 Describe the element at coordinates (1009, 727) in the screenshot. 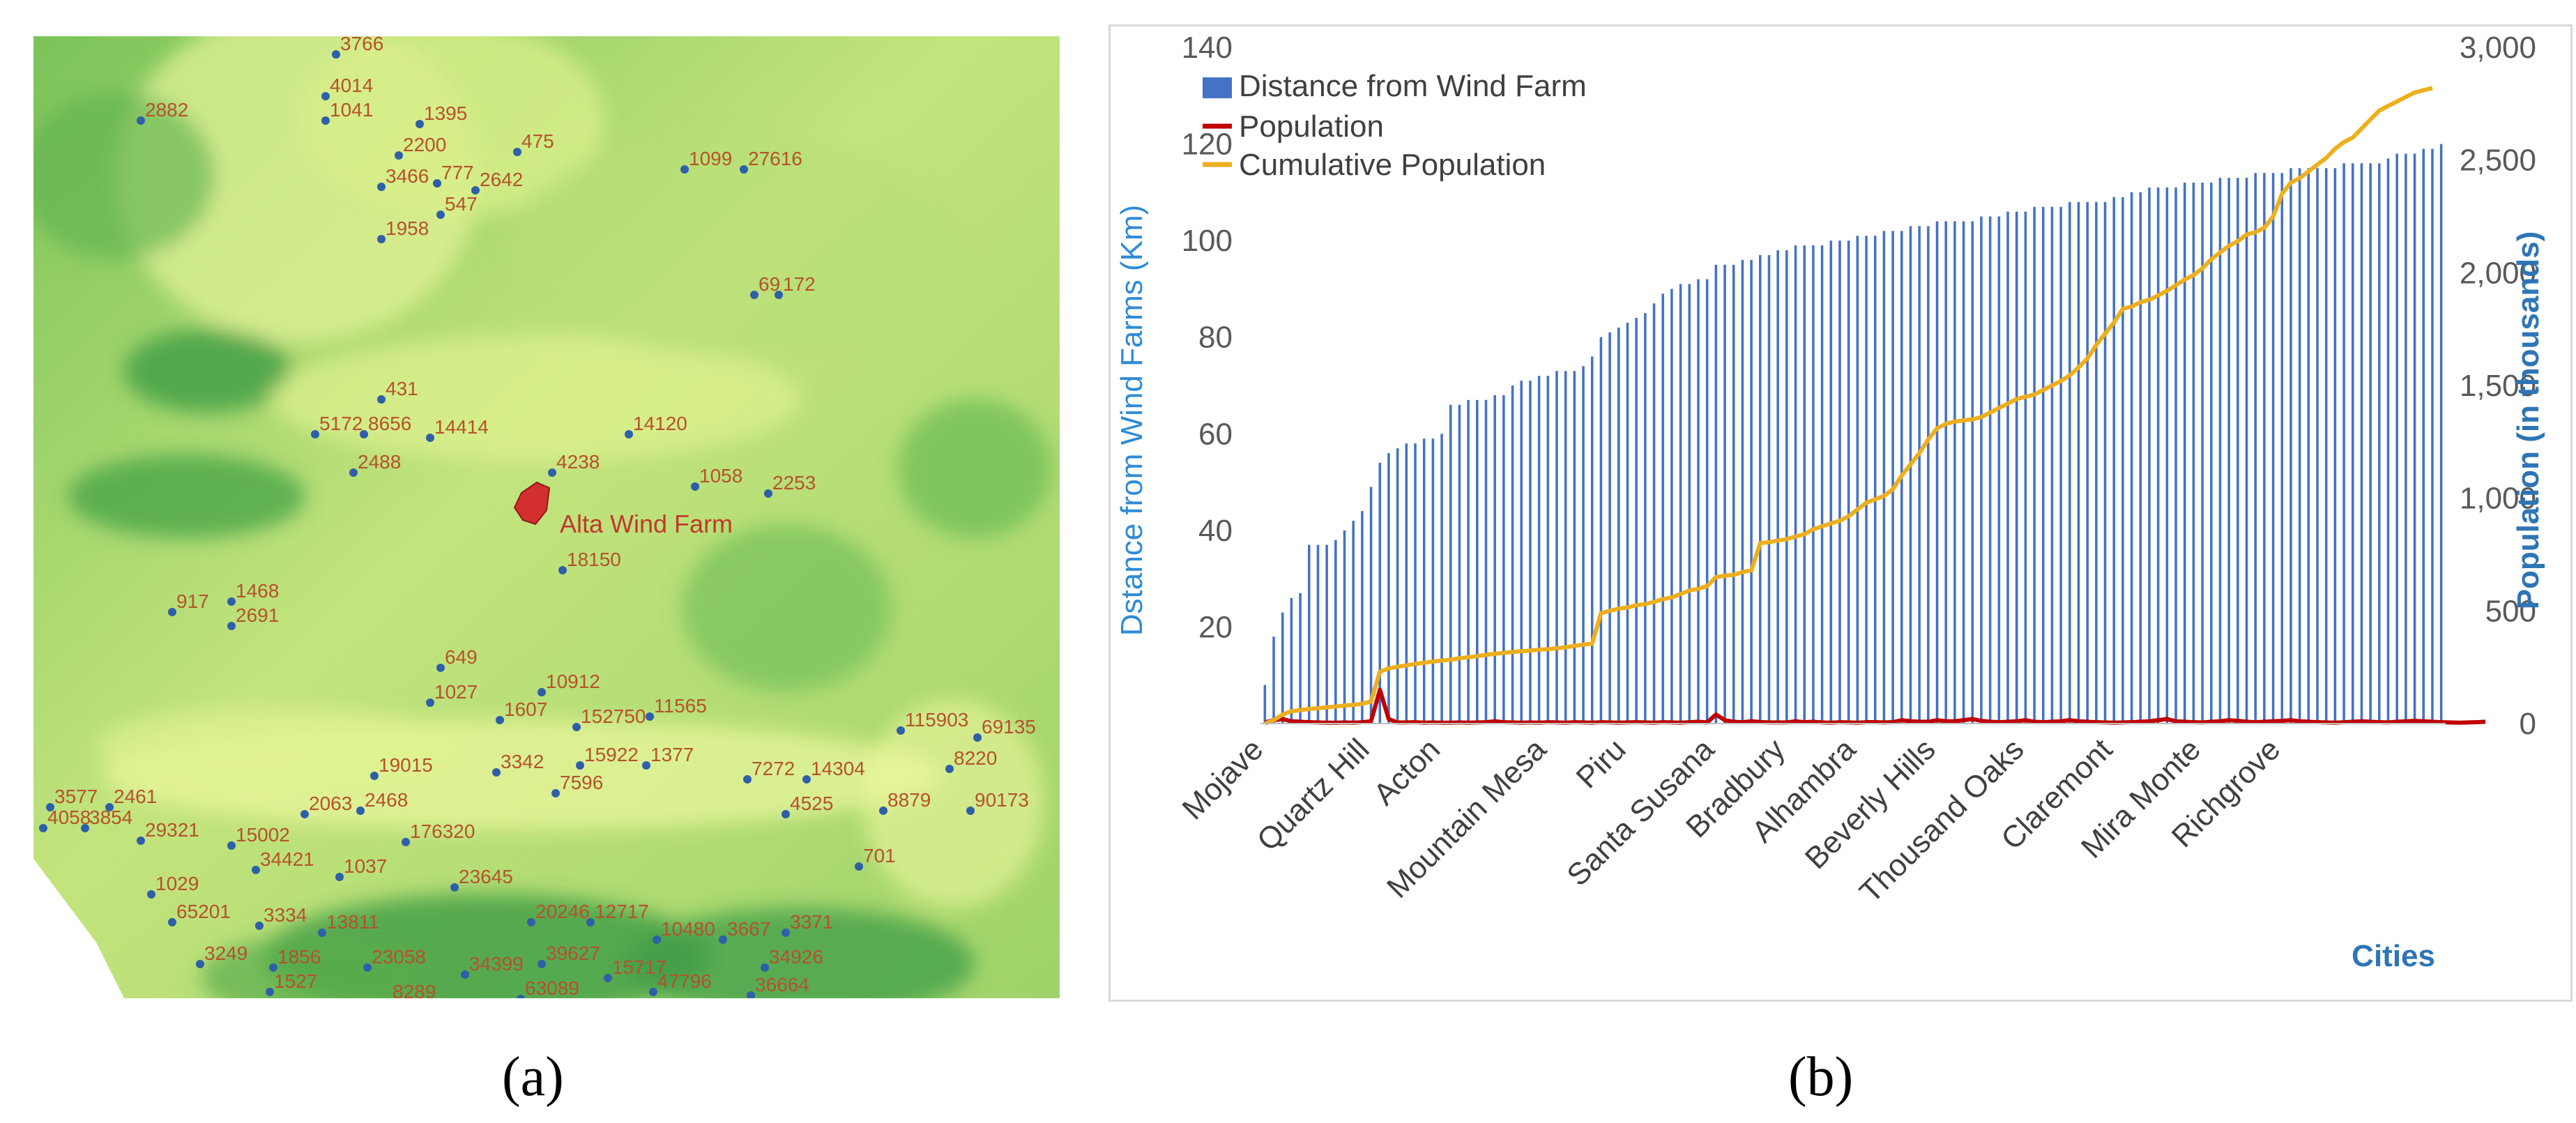

I see `city-label: 69135` at that location.